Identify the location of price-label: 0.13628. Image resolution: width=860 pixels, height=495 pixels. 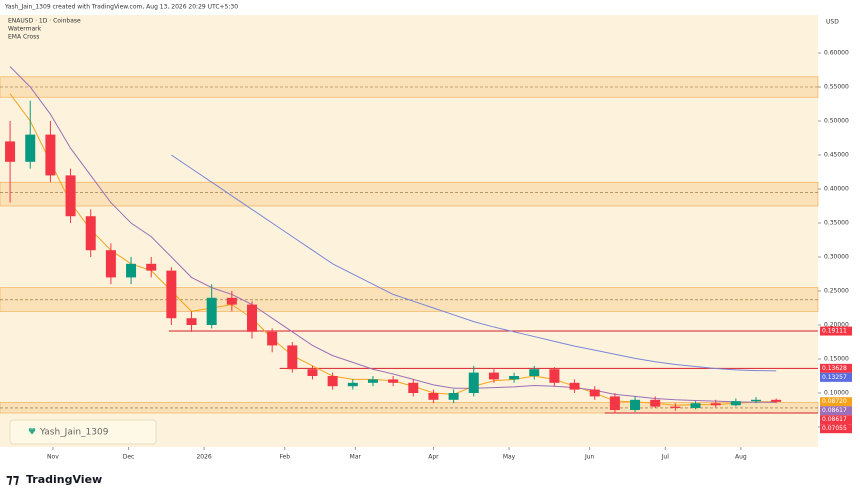
(834, 368).